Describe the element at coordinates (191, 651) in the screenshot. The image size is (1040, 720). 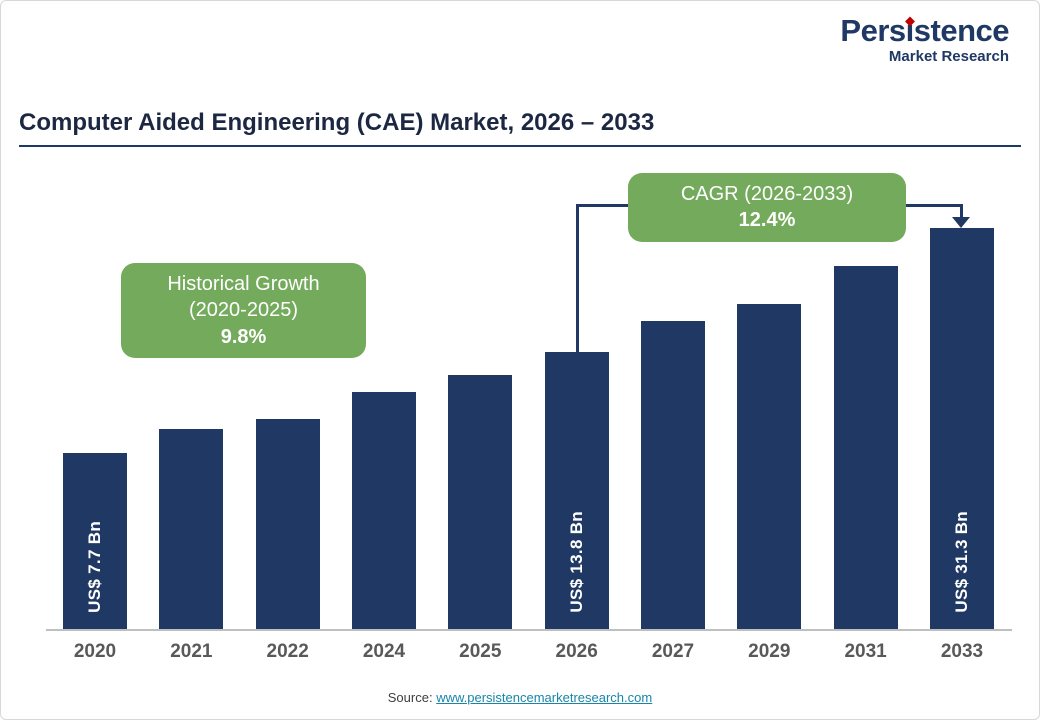
I see `x-axis-label-2021: 2021` at that location.